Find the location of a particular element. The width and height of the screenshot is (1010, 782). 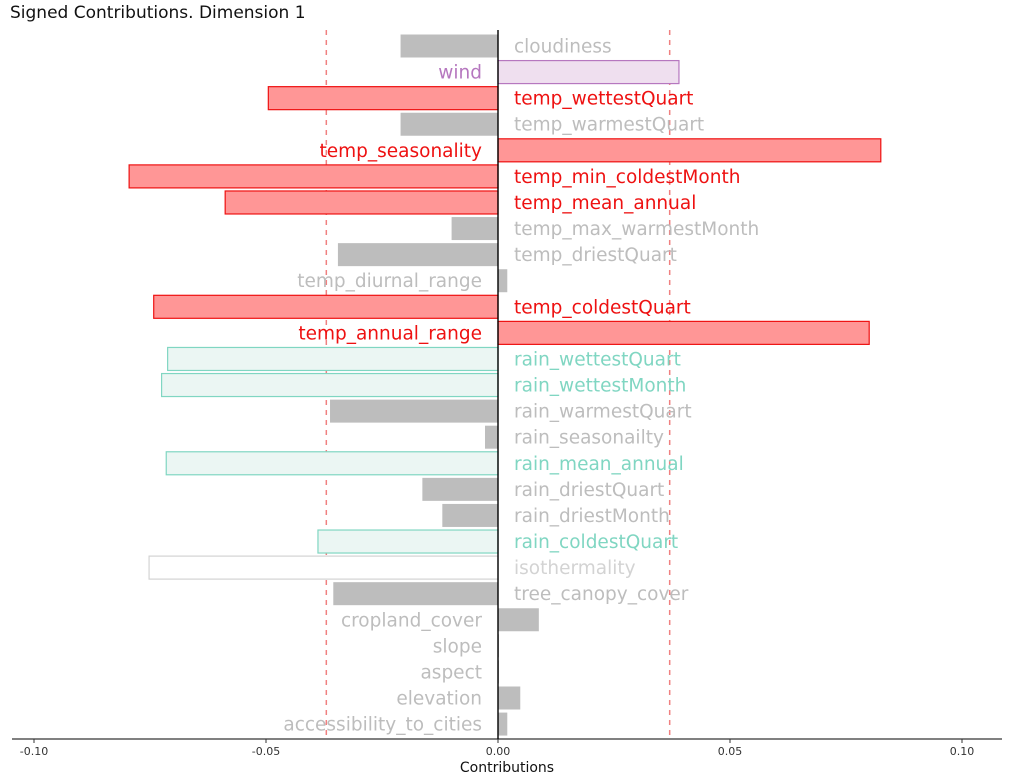

bar-temp-diurnal-range is located at coordinates (503, 281).